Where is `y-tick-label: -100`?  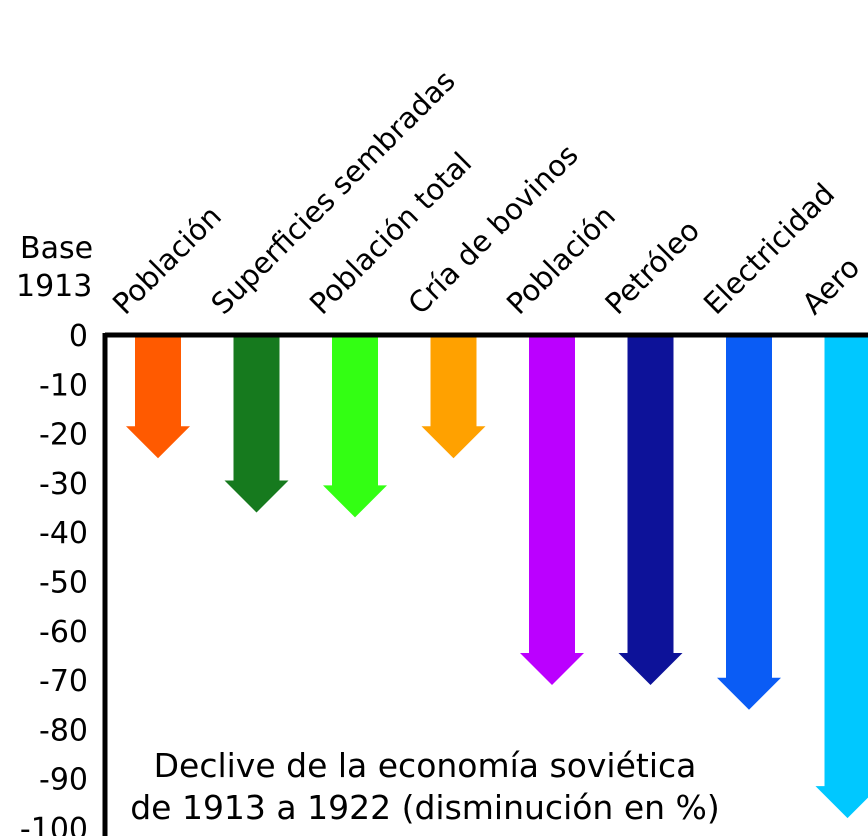 y-tick-label: -100 is located at coordinates (54, 824).